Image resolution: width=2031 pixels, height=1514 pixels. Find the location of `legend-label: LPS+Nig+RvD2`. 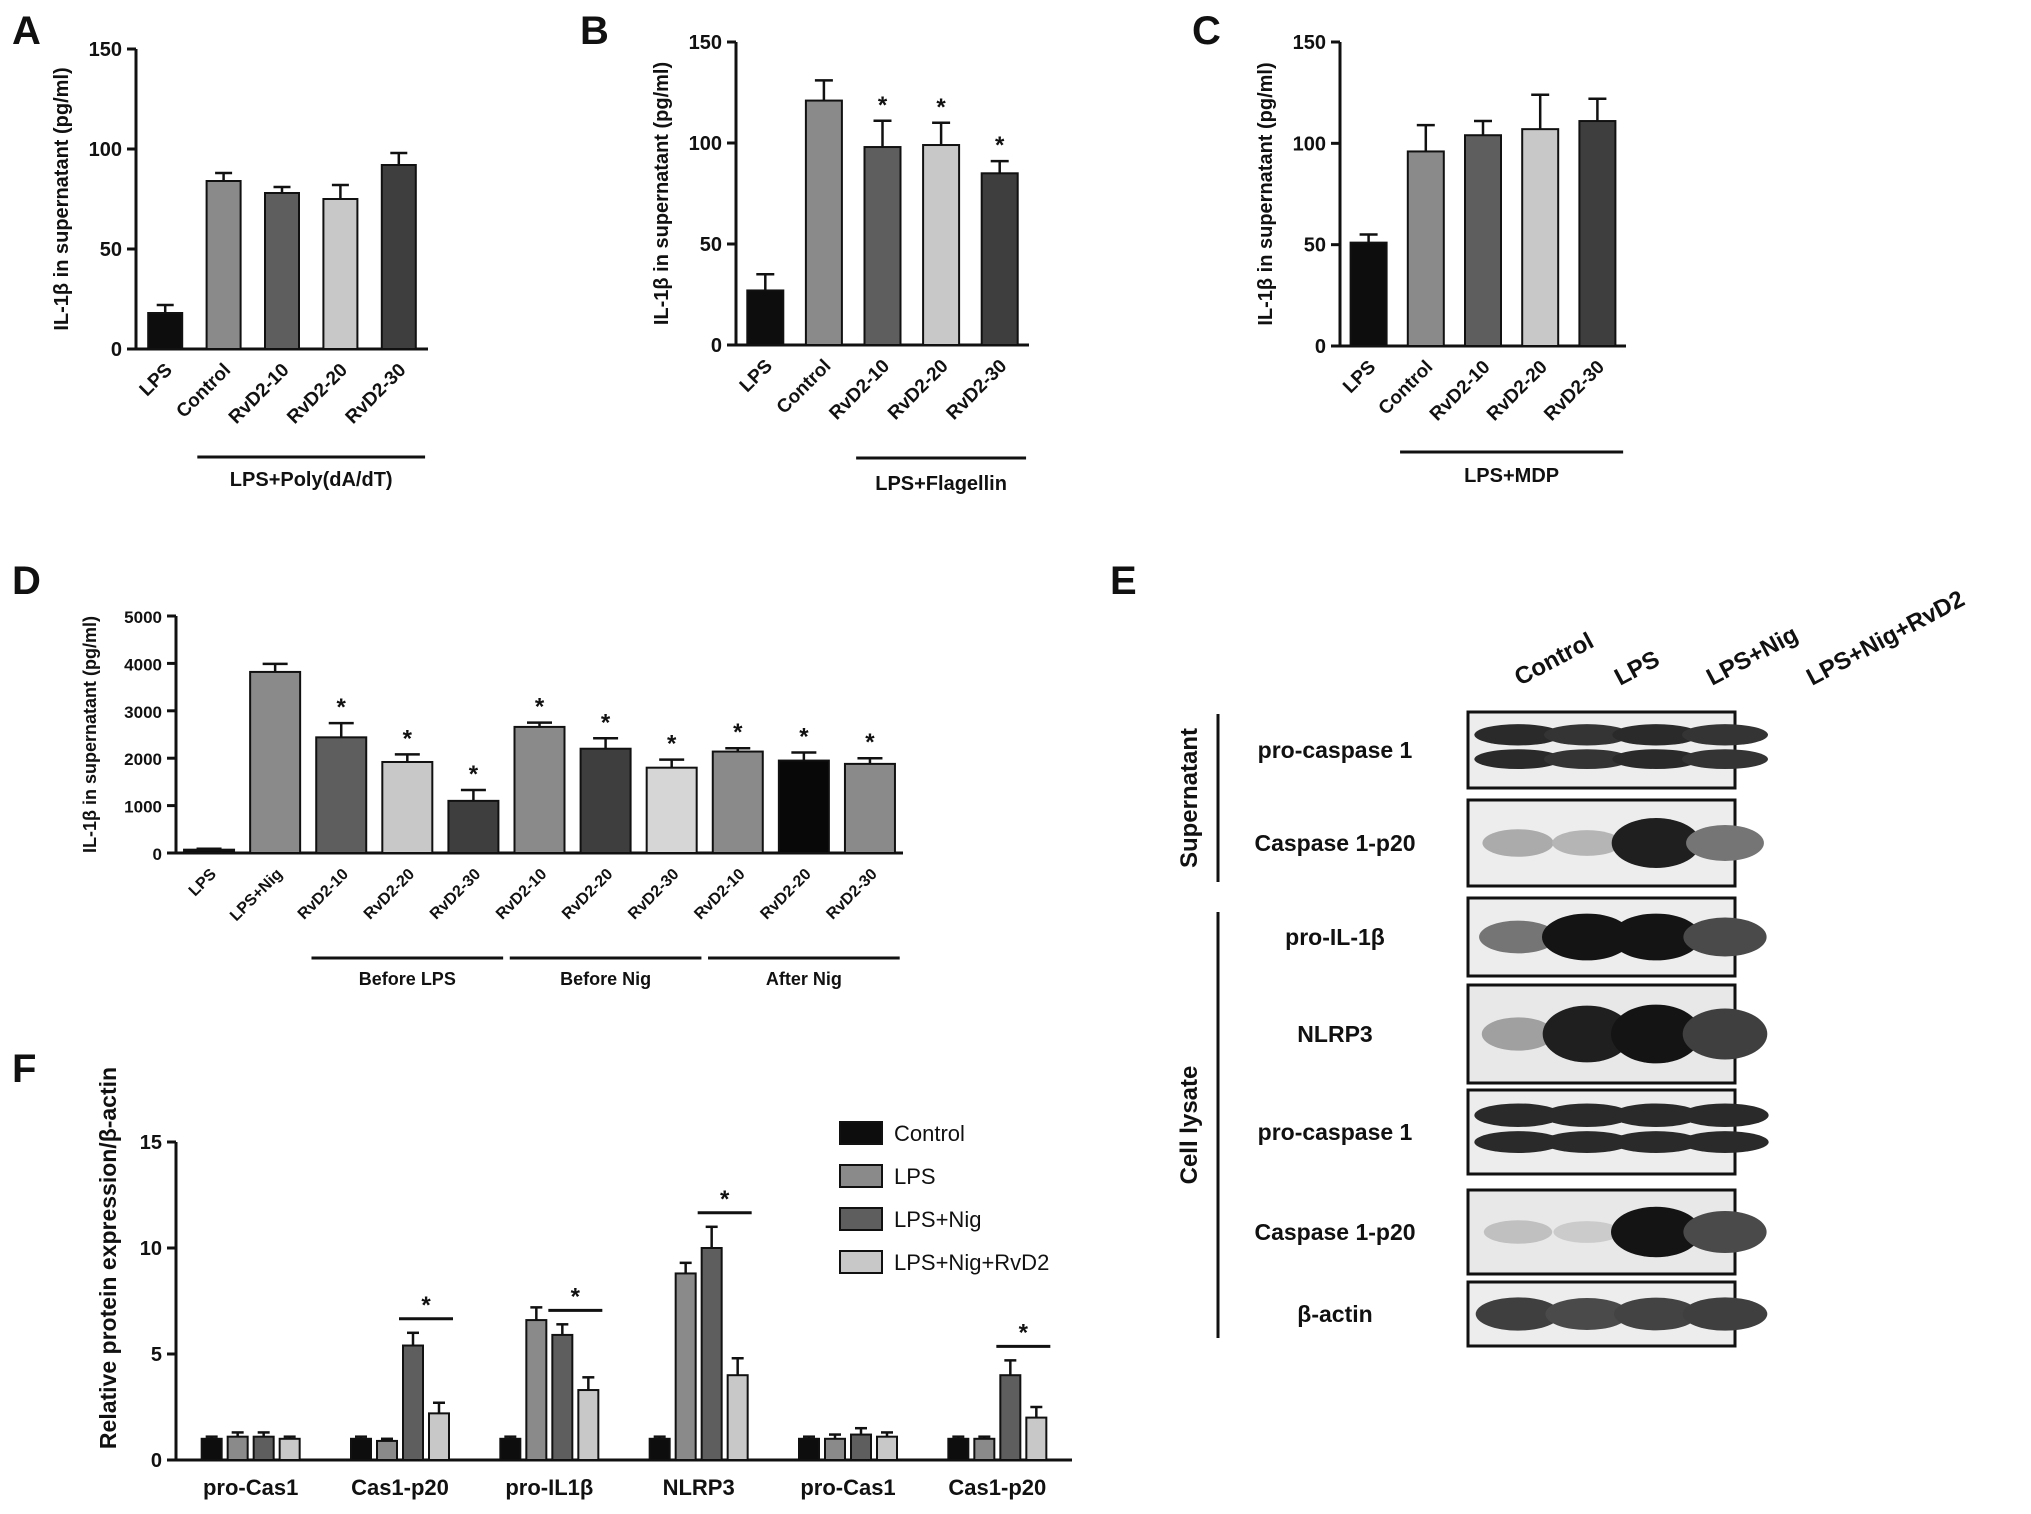

legend-label: LPS+Nig+RvD2 is located at coordinates (971, 1262).